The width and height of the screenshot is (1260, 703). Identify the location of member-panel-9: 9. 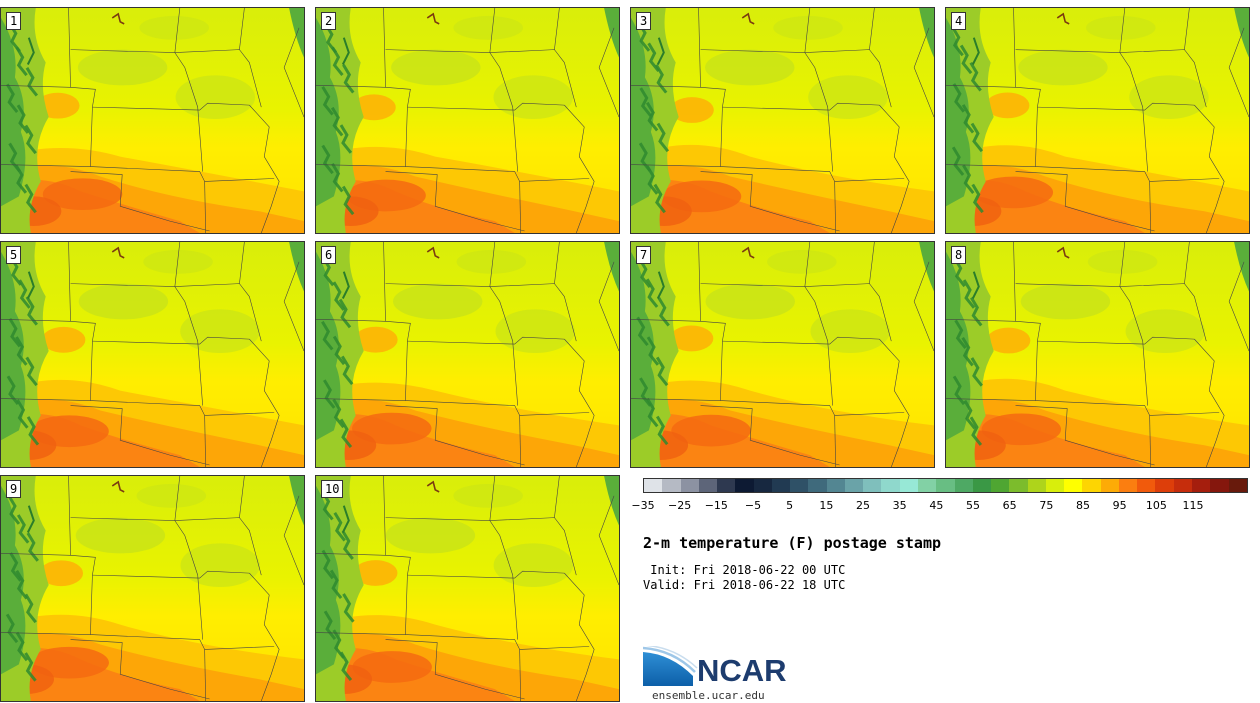
(152, 588).